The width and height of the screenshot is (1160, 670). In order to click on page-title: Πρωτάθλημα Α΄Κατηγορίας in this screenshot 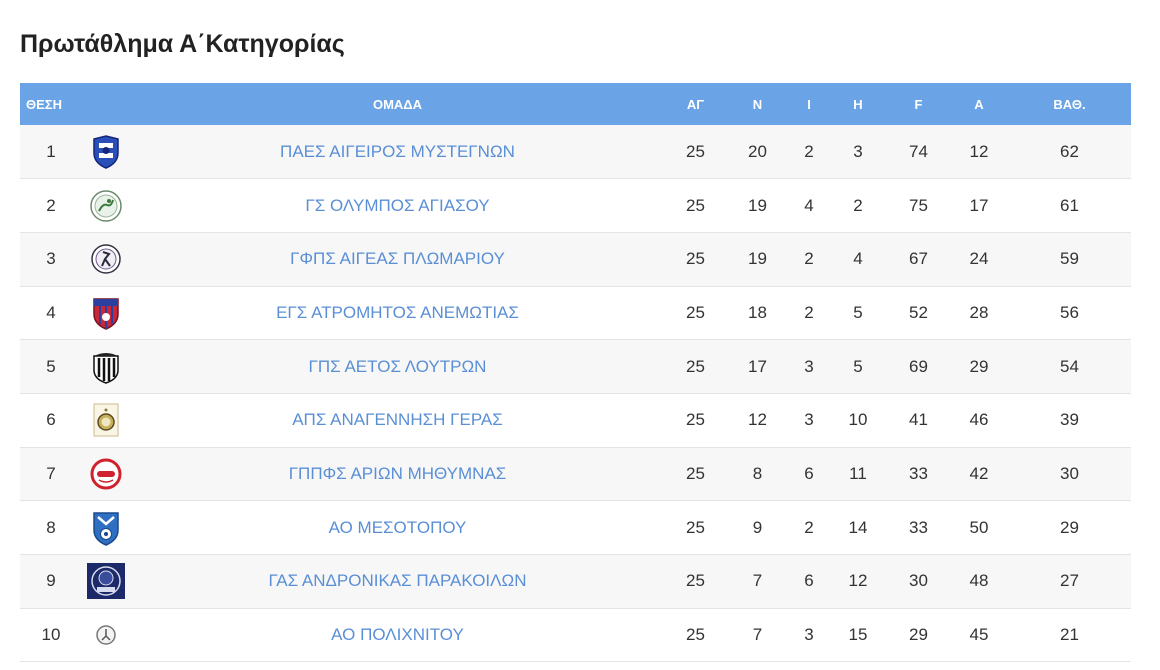, I will do `click(182, 44)`.